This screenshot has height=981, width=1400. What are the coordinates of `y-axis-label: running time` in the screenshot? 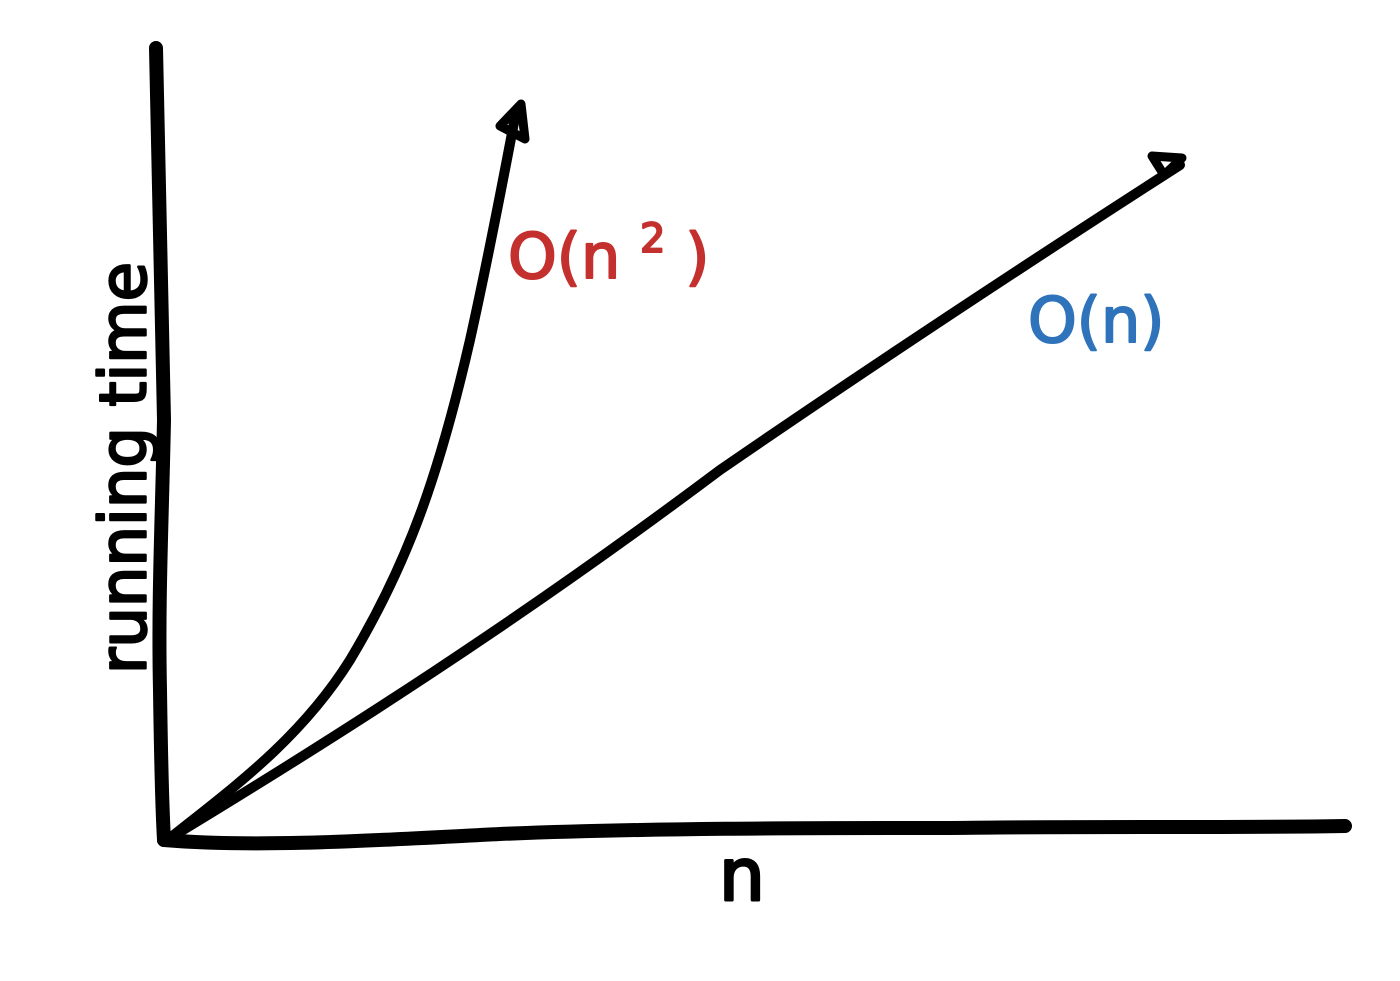 It's located at (125, 468).